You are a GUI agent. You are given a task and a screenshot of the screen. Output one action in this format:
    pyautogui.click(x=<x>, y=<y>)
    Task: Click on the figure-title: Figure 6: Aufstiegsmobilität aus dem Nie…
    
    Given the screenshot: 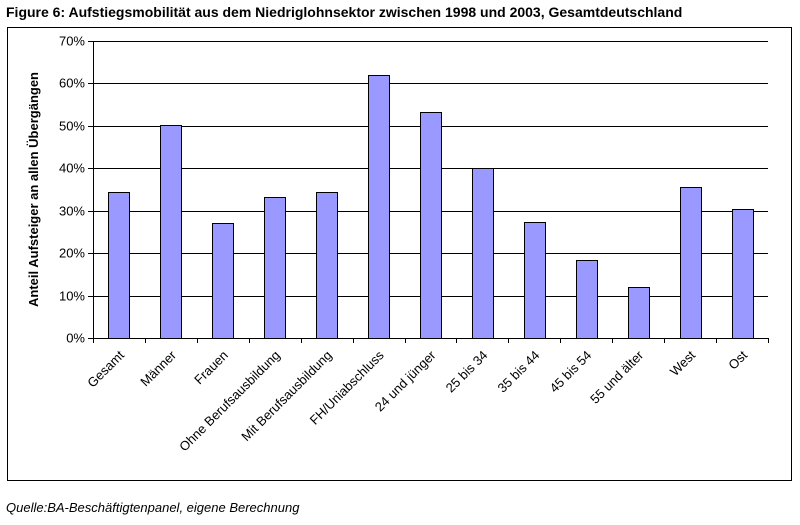 What is the action you would take?
    pyautogui.click(x=344, y=12)
    